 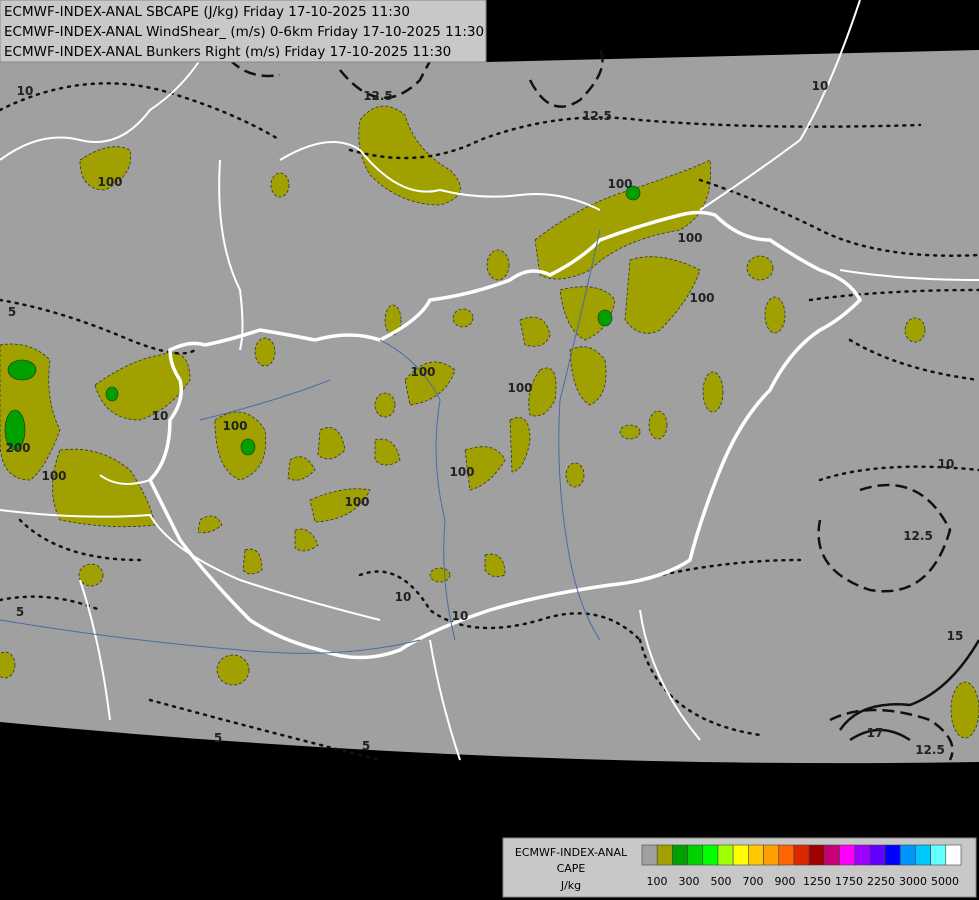 What do you see at coordinates (955, 636) in the screenshot?
I see `contour-label: 15` at bounding box center [955, 636].